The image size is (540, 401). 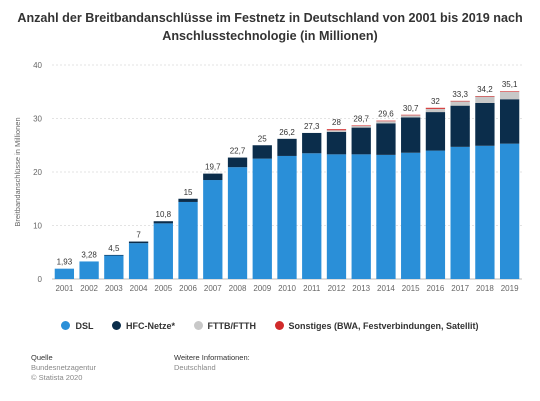 I want to click on source-block: Quelle Bundesnetzagentur © Statista 2020, so click(x=63, y=368).